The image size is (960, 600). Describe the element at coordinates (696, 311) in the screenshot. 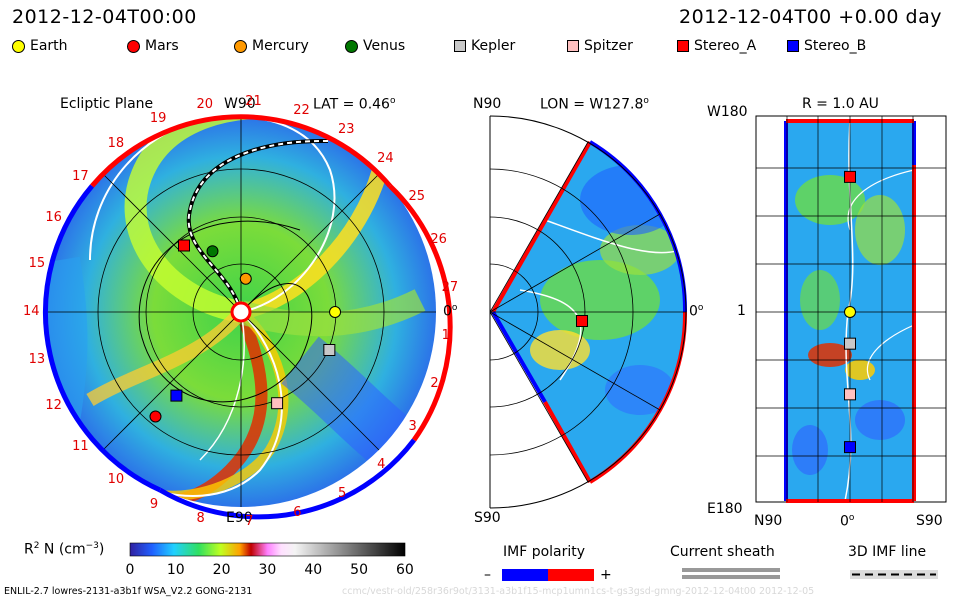

I see `meridional-right-label: 0o` at that location.